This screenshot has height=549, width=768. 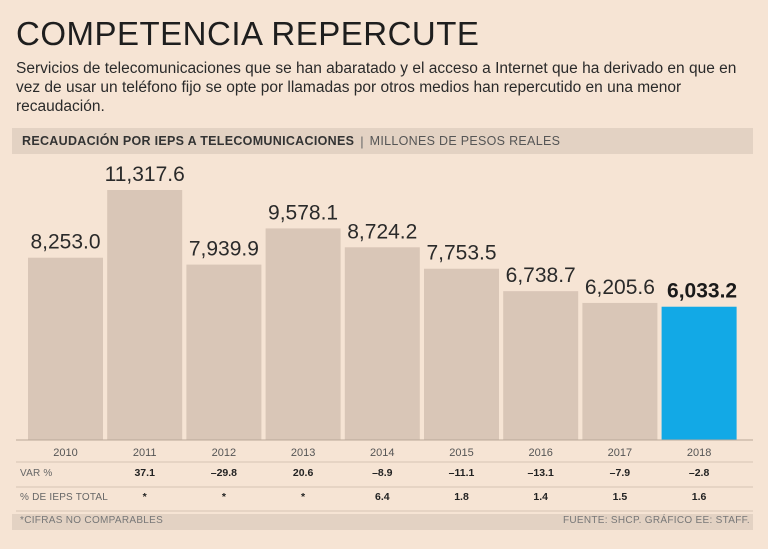 What do you see at coordinates (462, 473) in the screenshot?
I see `table-cell-1-2015: –11.1` at bounding box center [462, 473].